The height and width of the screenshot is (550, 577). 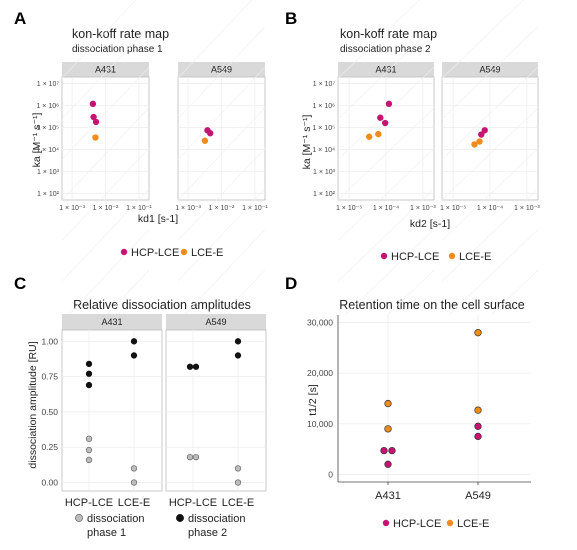 I want to click on panel-c-ylabel: dissociation amplitude [RU], so click(x=33, y=404).